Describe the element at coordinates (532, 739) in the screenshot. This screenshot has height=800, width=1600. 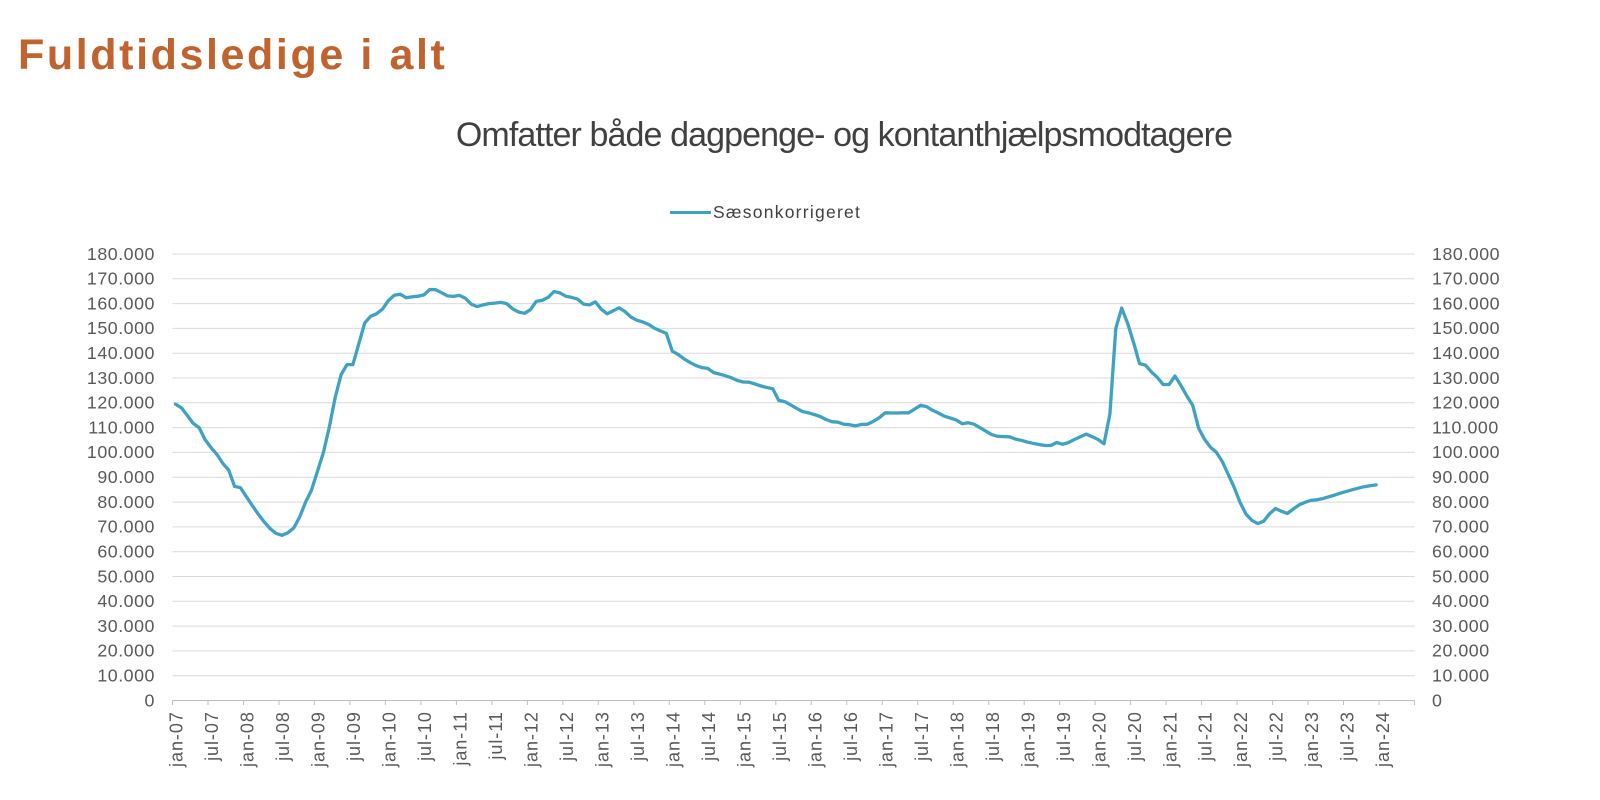
I see `svg-text: jan-12` at that location.